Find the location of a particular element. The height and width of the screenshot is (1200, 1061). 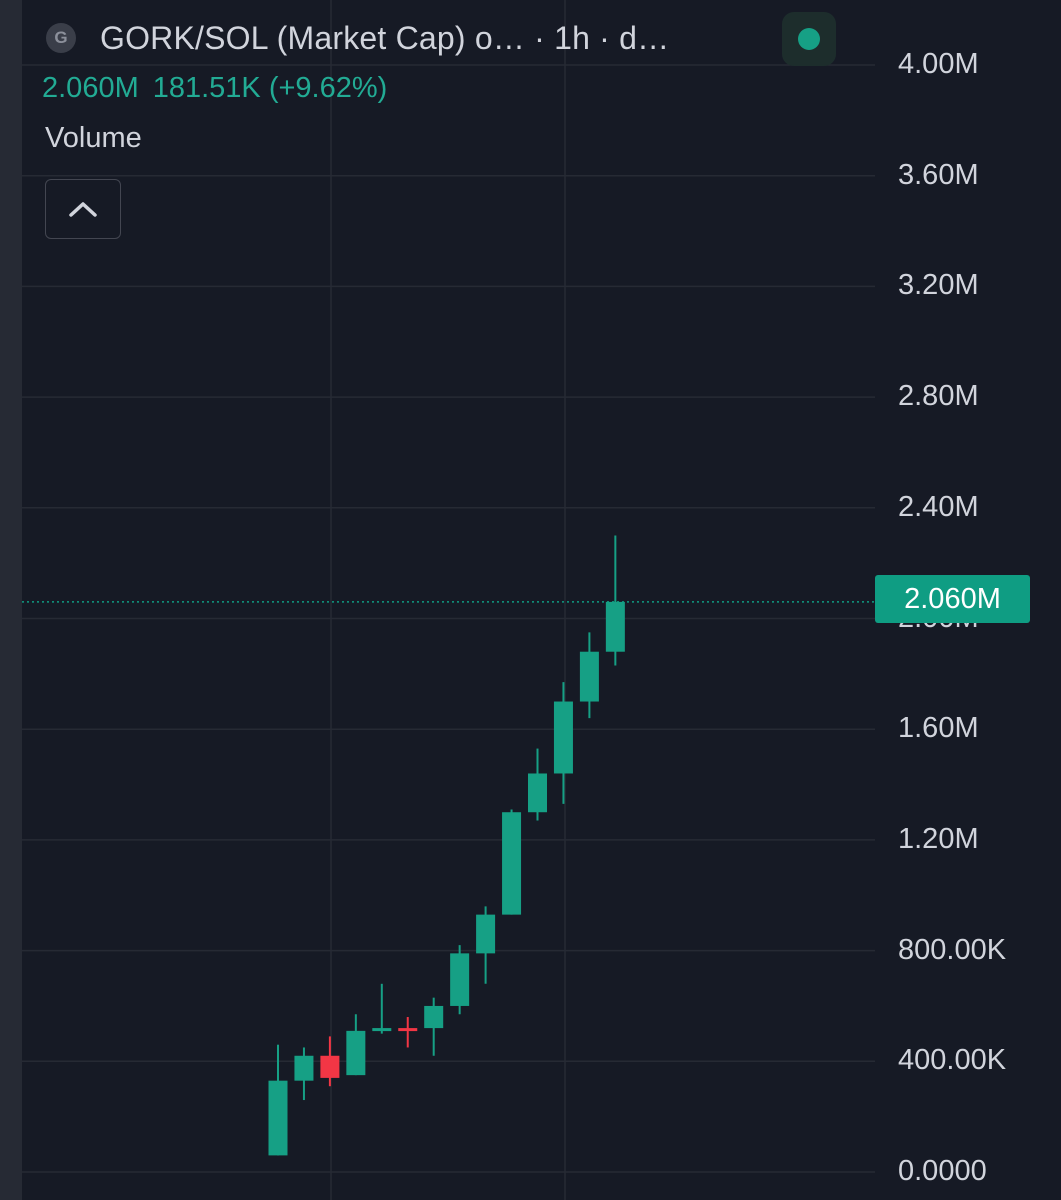

y-tick-label: 2.40M is located at coordinates (938, 506).